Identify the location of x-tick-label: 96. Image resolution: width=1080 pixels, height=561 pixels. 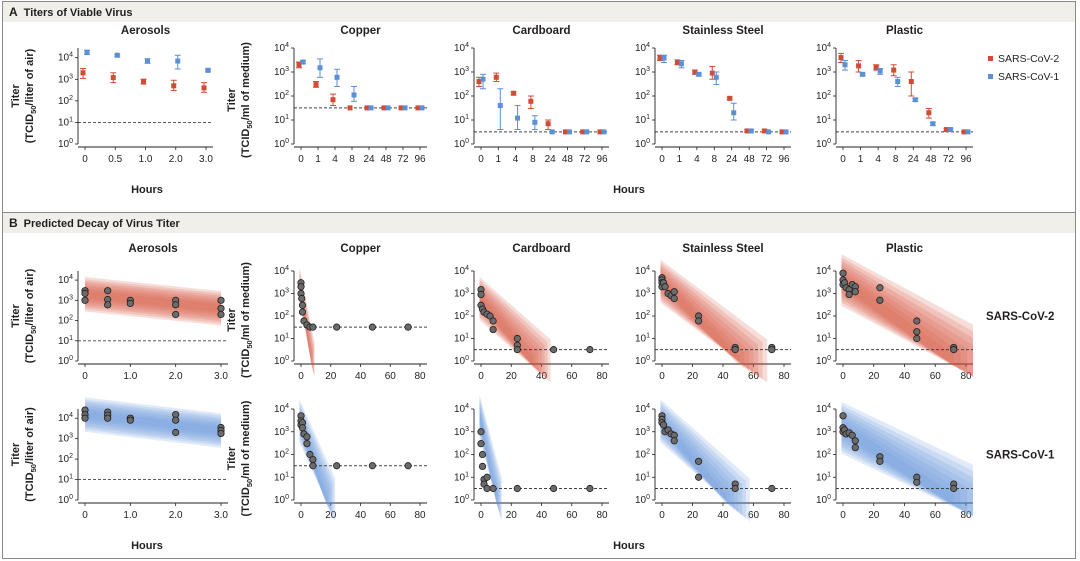
(784, 159).